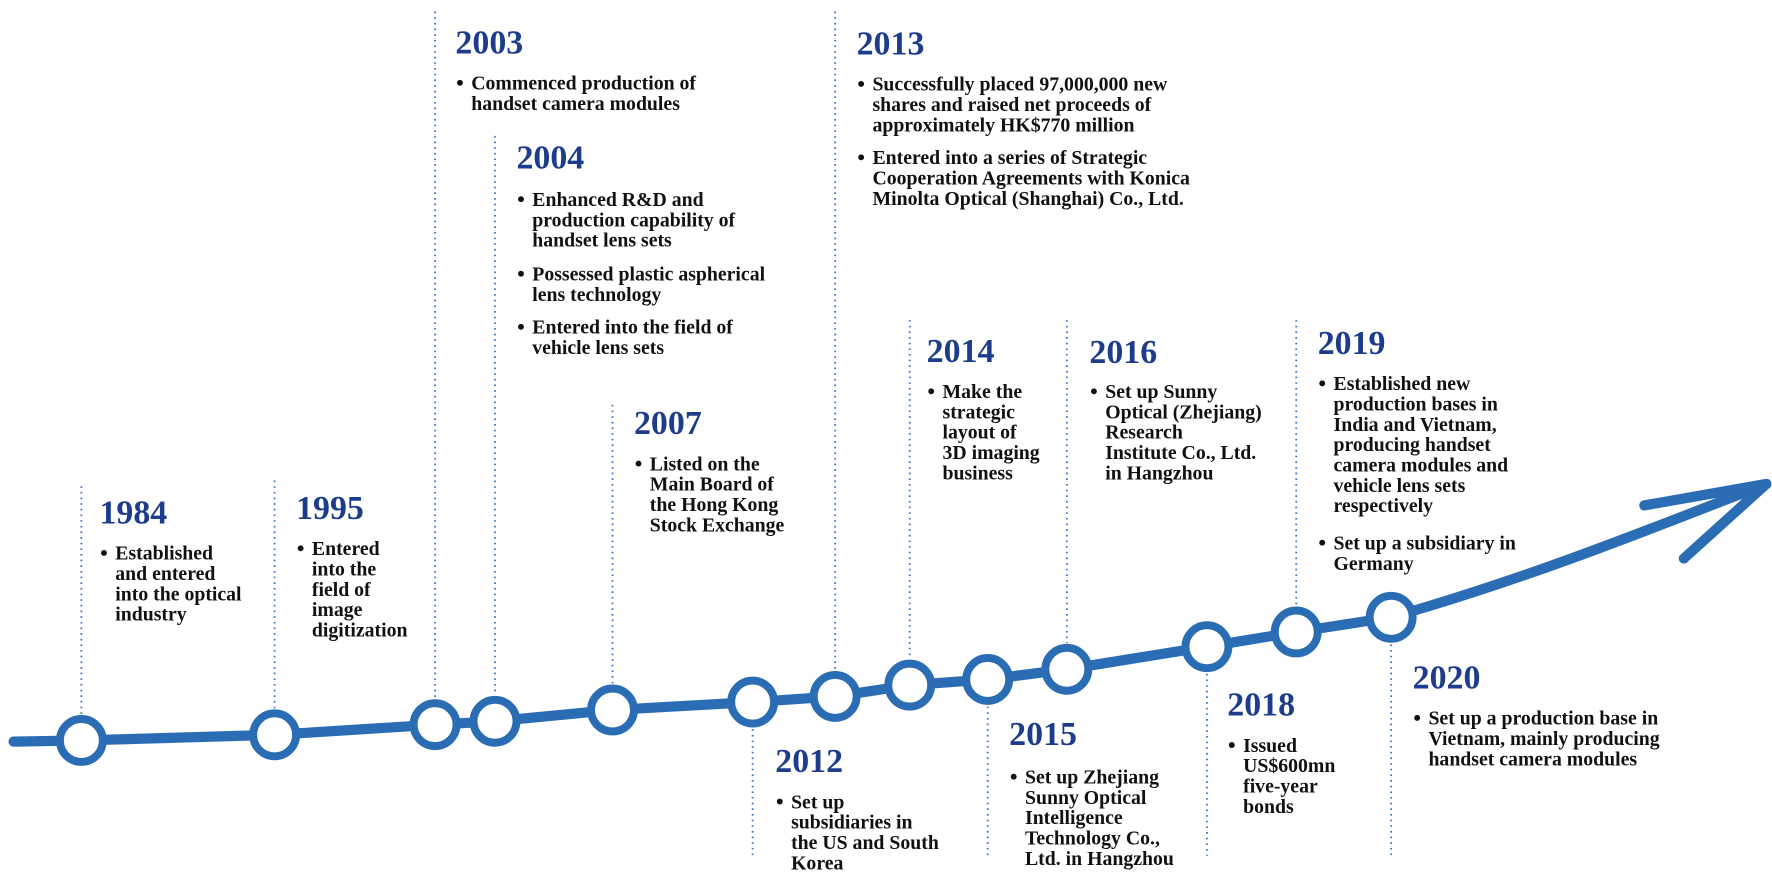 This screenshot has width=1772, height=882. I want to click on event-text: bonds, so click(1268, 807).